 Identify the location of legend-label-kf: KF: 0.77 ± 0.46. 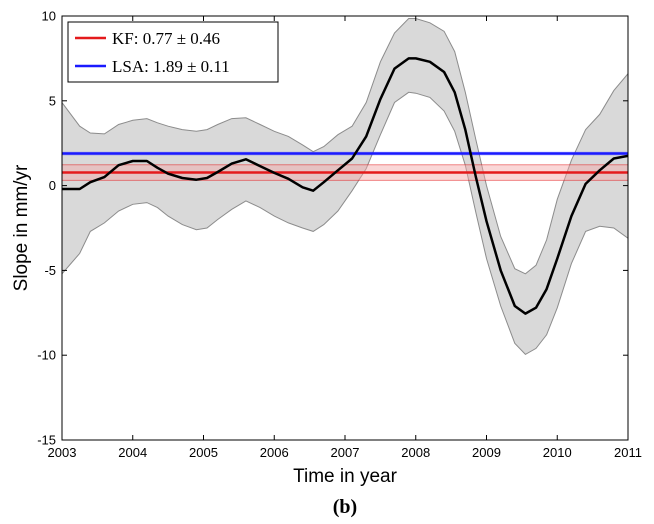
(166, 38).